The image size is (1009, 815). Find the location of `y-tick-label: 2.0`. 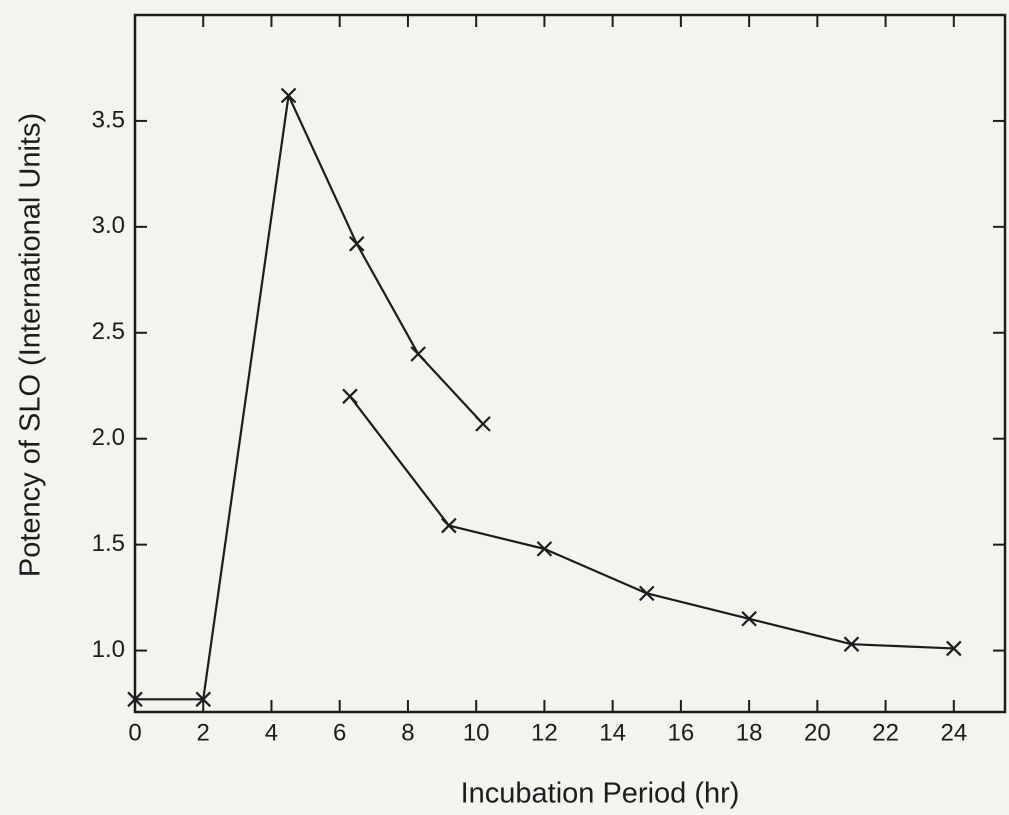

y-tick-label: 2.0 is located at coordinates (108, 437).